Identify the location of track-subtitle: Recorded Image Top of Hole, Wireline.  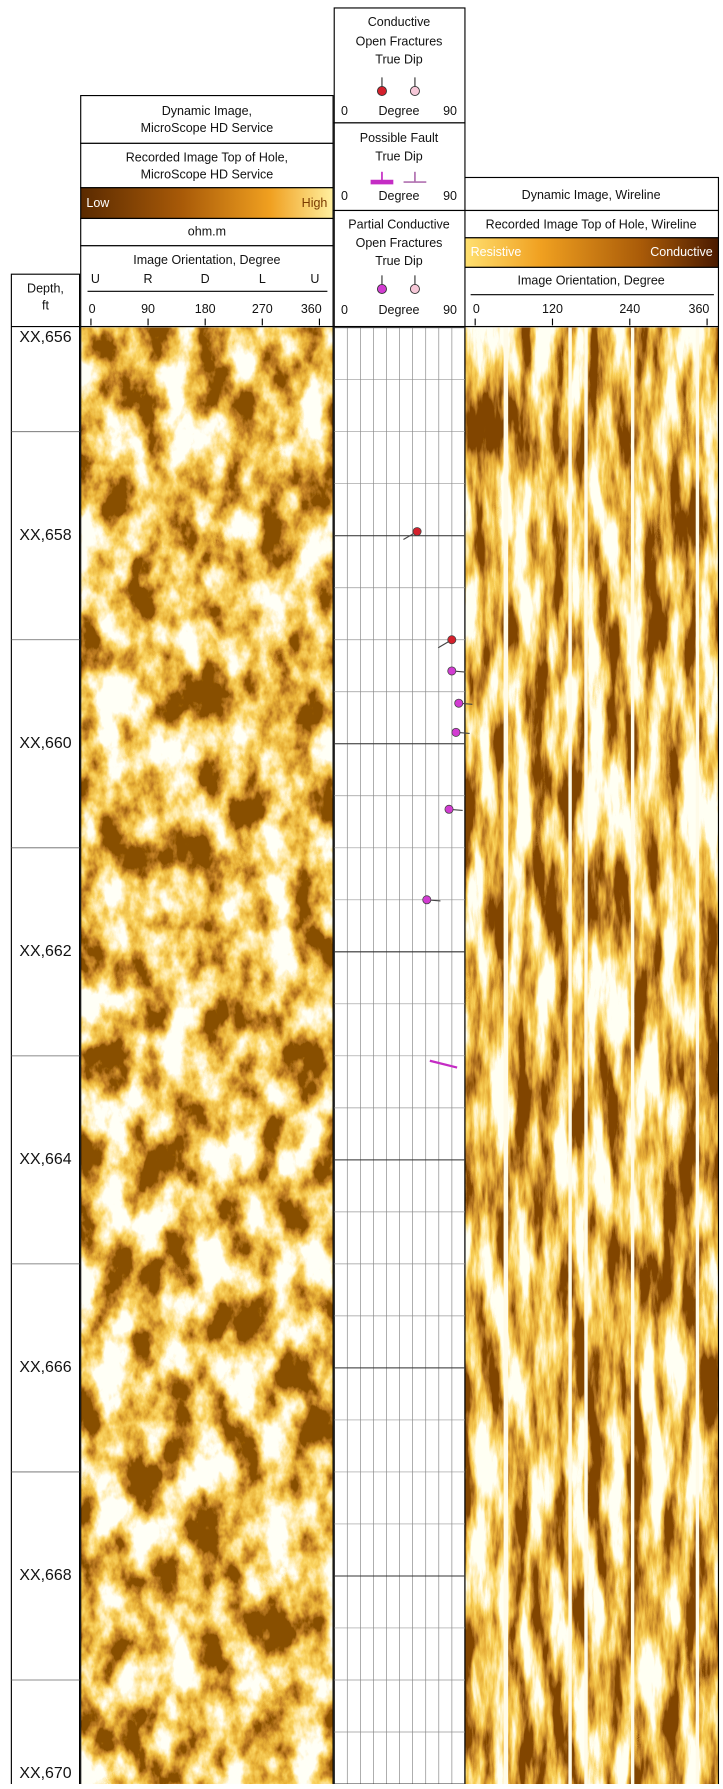
(591, 225).